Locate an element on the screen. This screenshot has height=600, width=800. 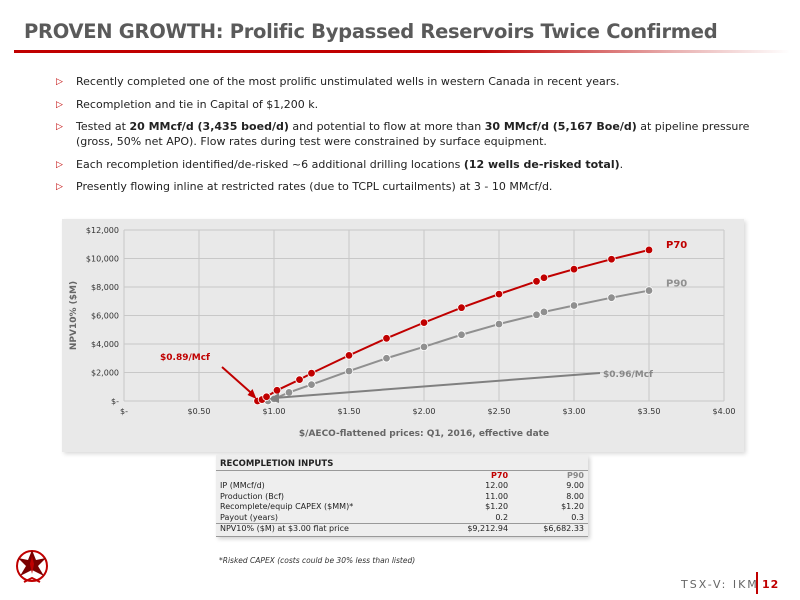
annotation-label-p70: $0.89/Mcf is located at coordinates (185, 358).